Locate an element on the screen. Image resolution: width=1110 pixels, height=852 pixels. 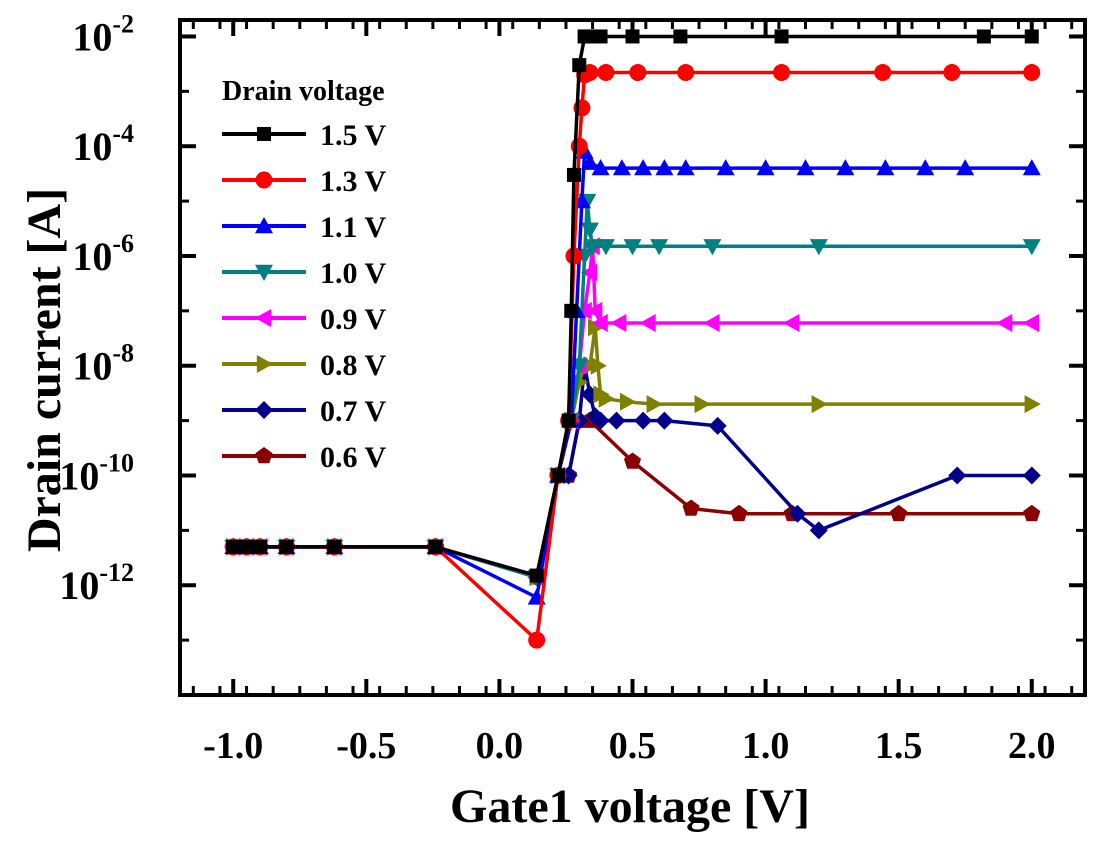
legend-label: 0.9 V is located at coordinates (353, 319).